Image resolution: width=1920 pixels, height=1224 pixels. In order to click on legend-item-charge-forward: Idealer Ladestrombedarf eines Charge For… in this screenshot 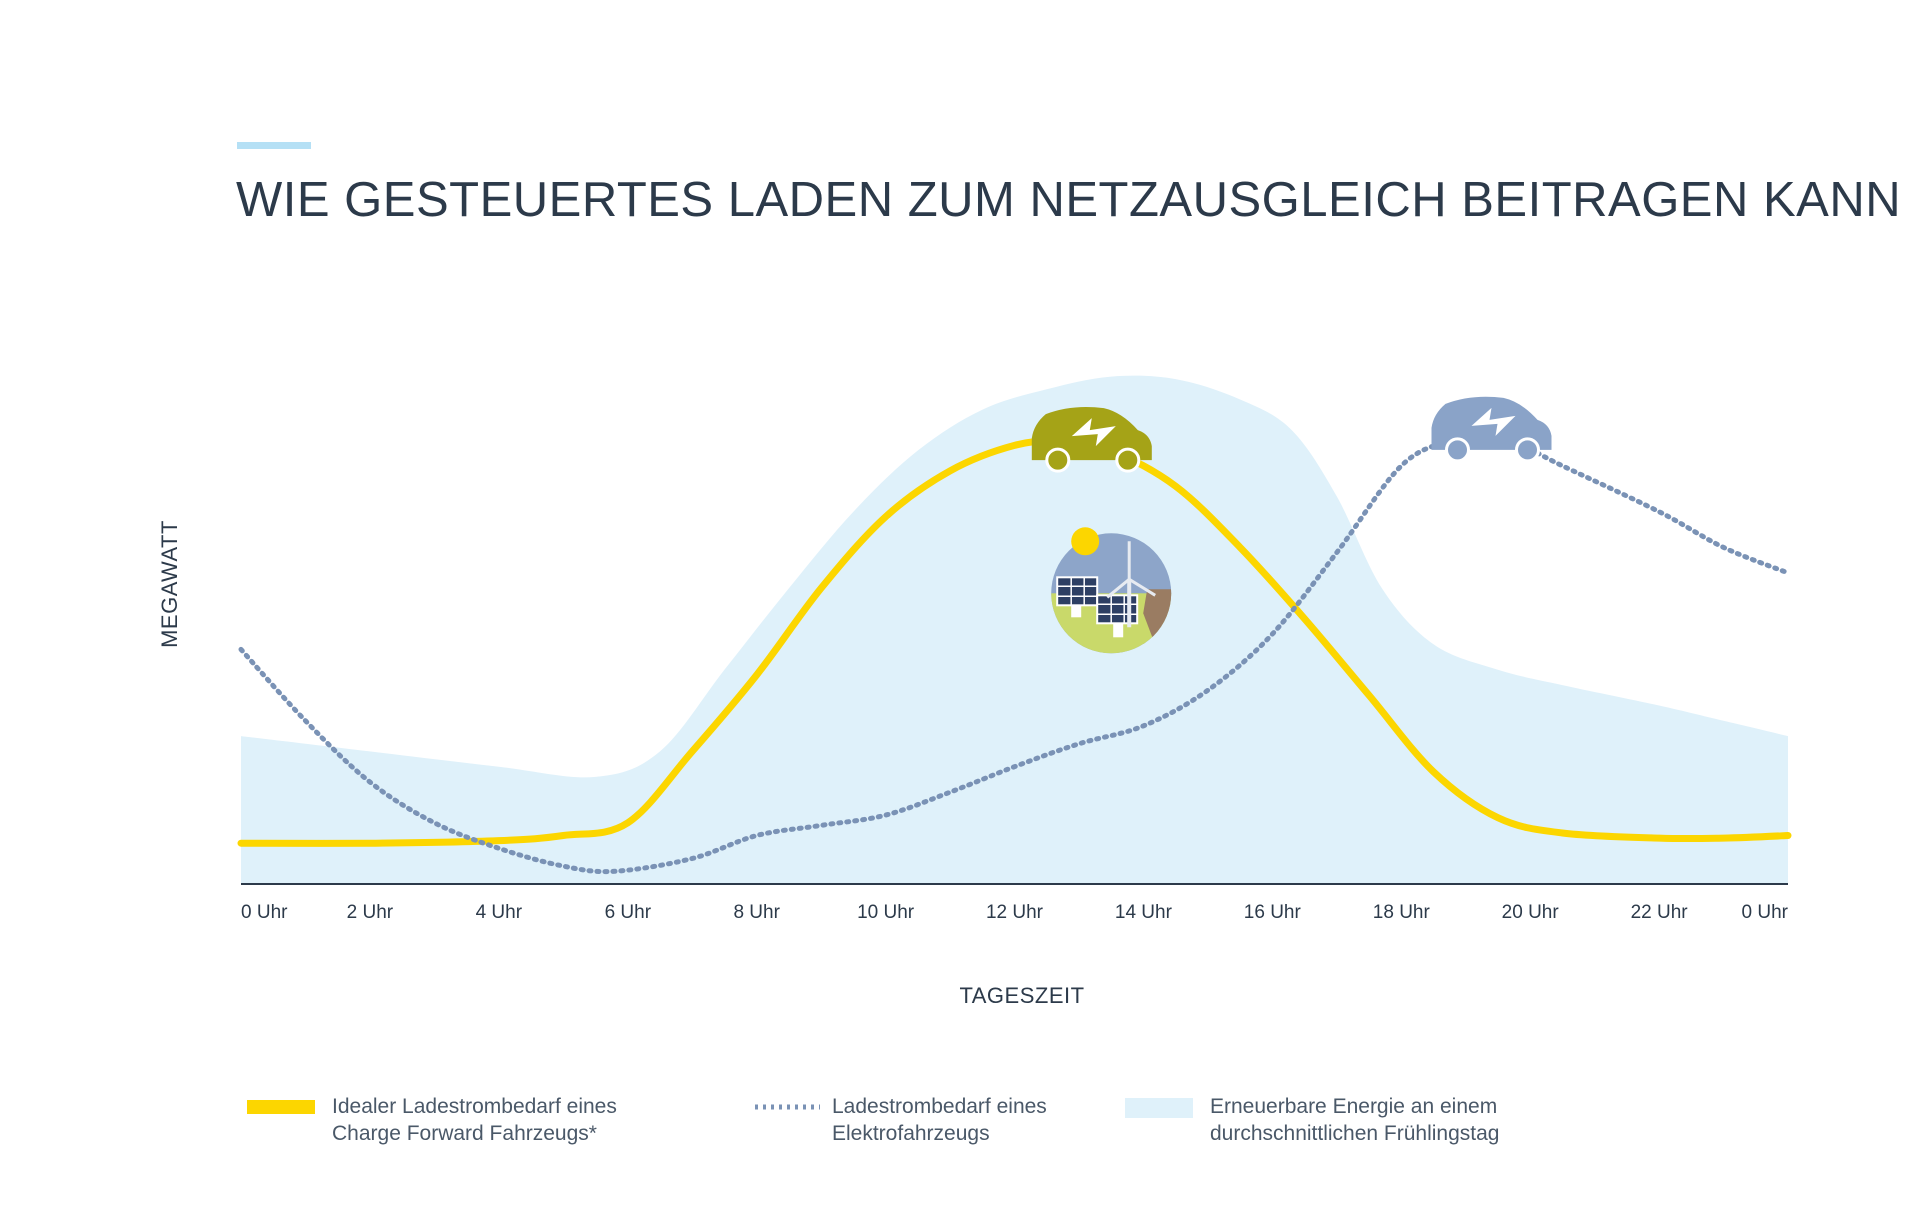, I will do `click(432, 1120)`.